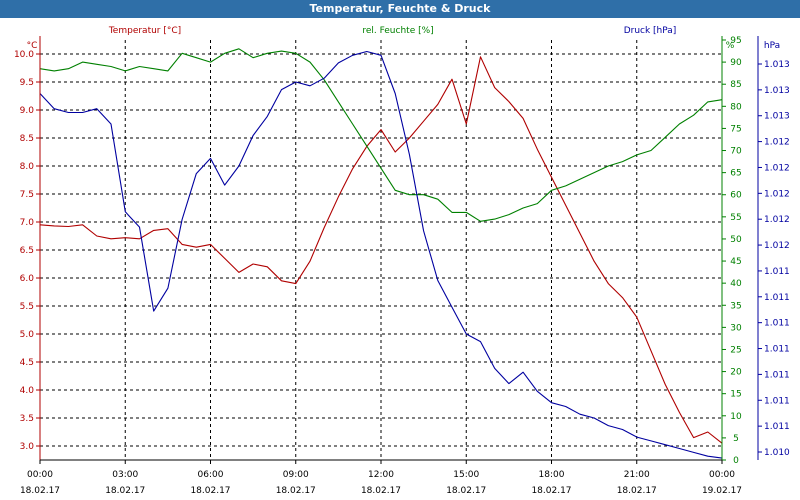 The image size is (800, 500). Describe the element at coordinates (27, 251) in the screenshot. I see `temperature-tick-label: 6.5` at that location.